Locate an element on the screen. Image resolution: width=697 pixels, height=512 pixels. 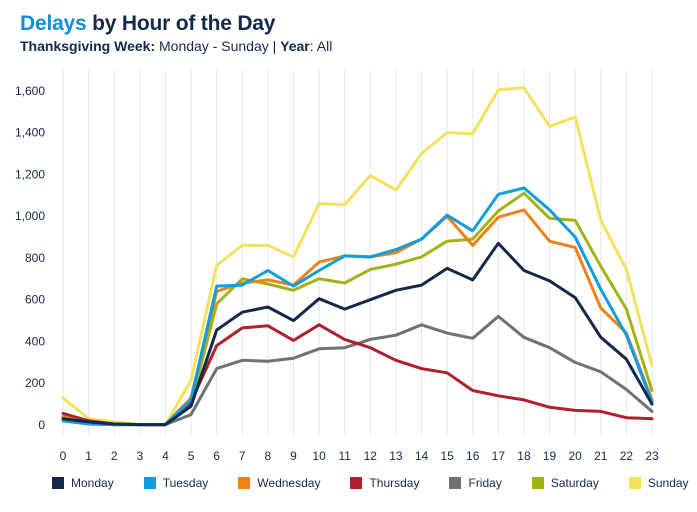
legend-item-saturday: Saturday is located at coordinates (565, 483).